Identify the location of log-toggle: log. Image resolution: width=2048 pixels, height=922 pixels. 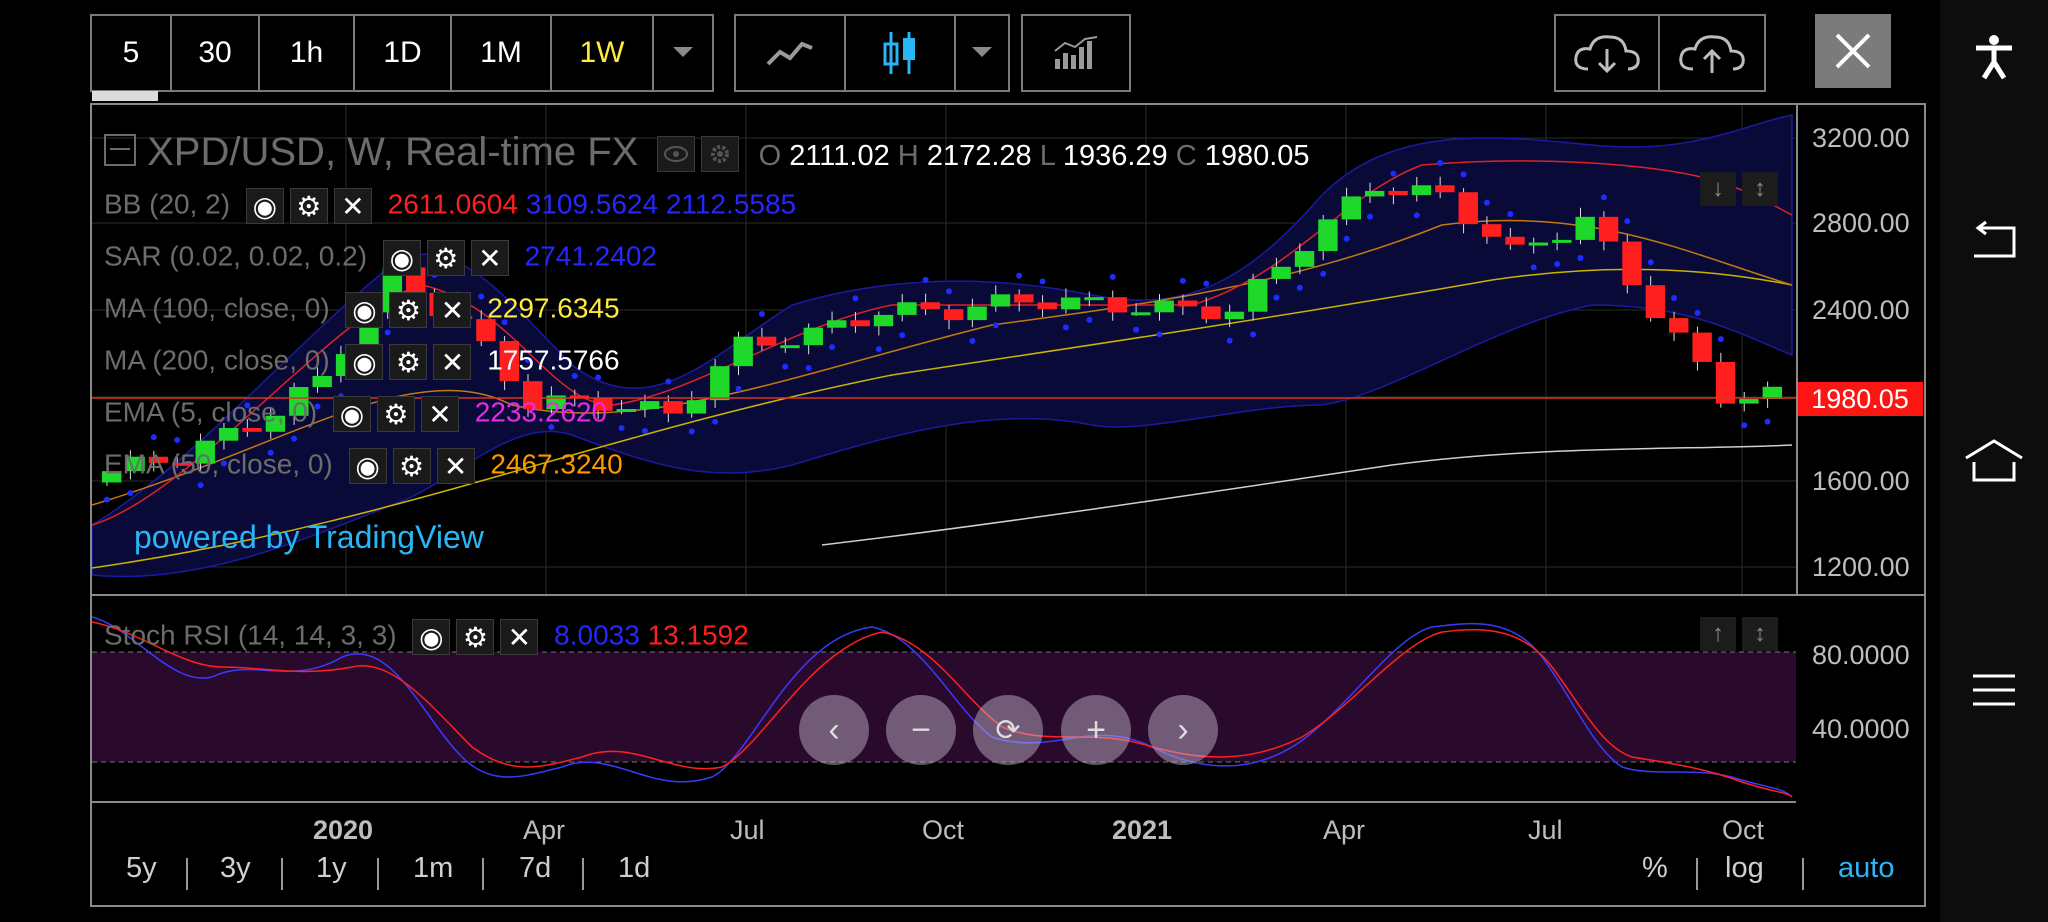
(1744, 868).